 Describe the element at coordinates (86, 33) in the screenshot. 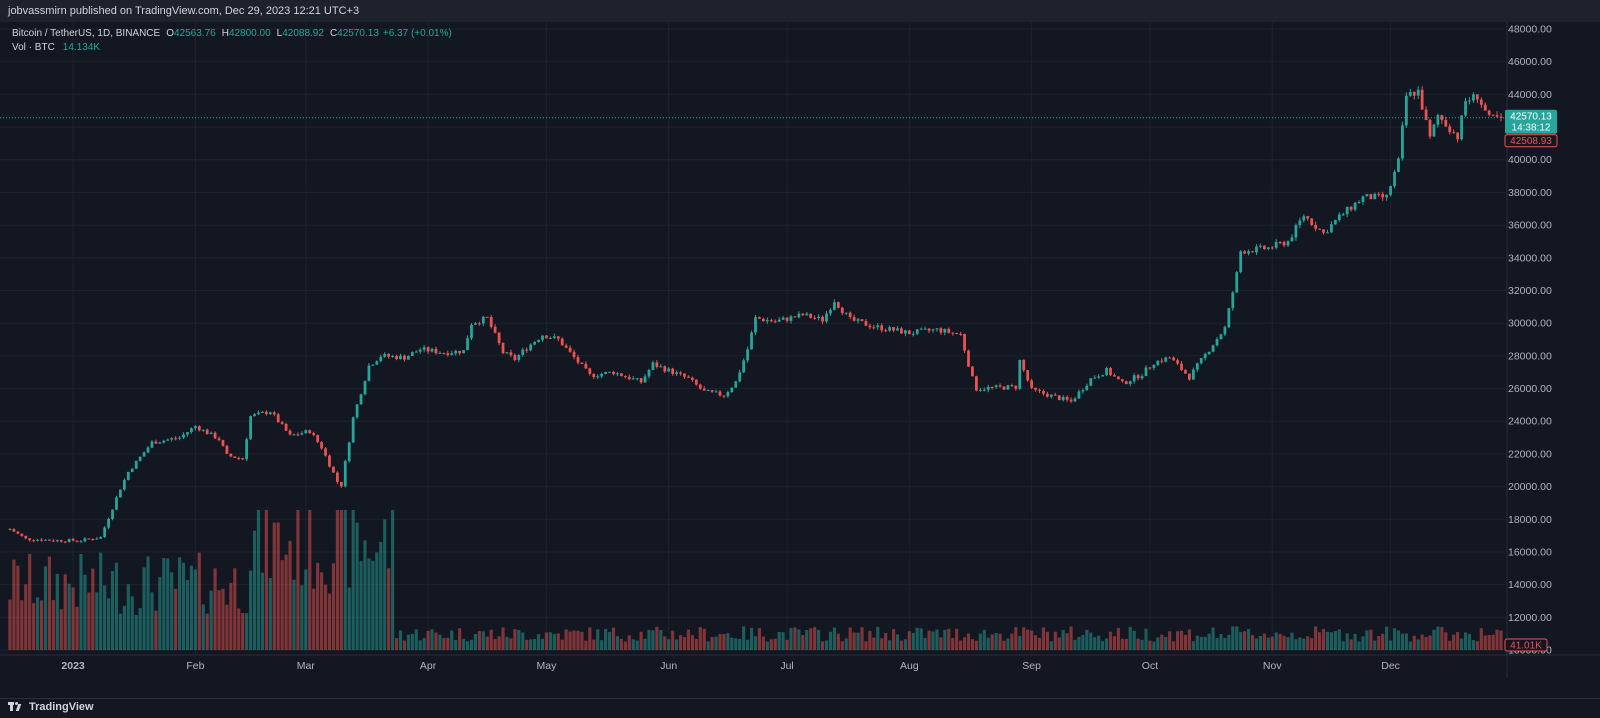

I see `symbol-label: Bitcoin / TetherUS, 1D, BINANCE` at that location.